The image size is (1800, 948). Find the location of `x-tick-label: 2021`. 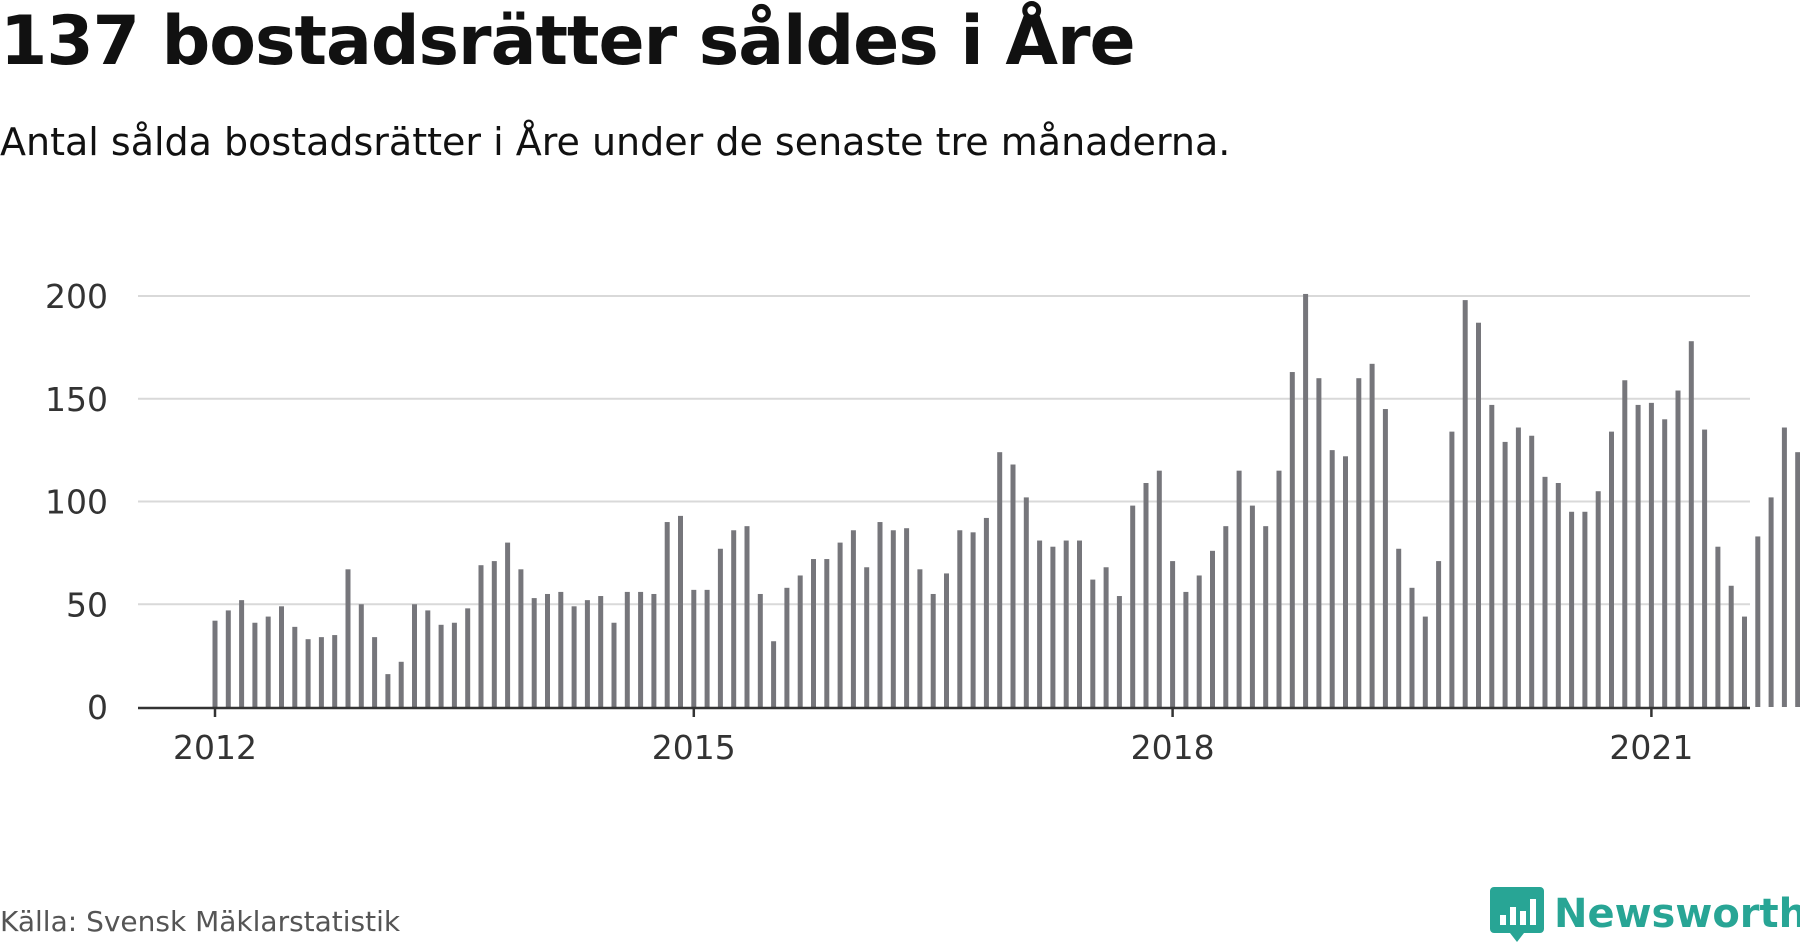

x-tick-label: 2021 is located at coordinates (1651, 747).